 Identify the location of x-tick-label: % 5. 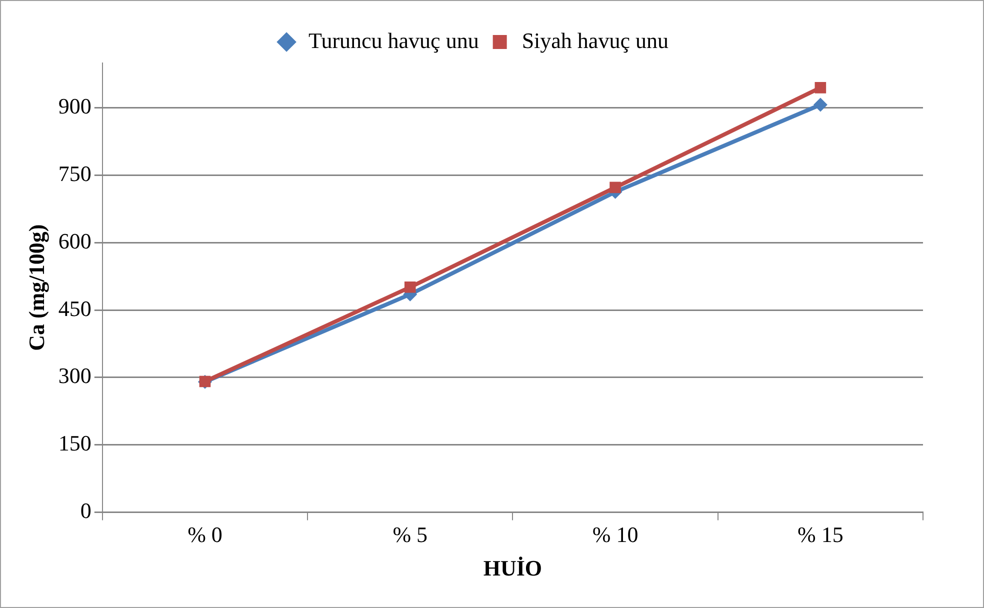
(410, 535).